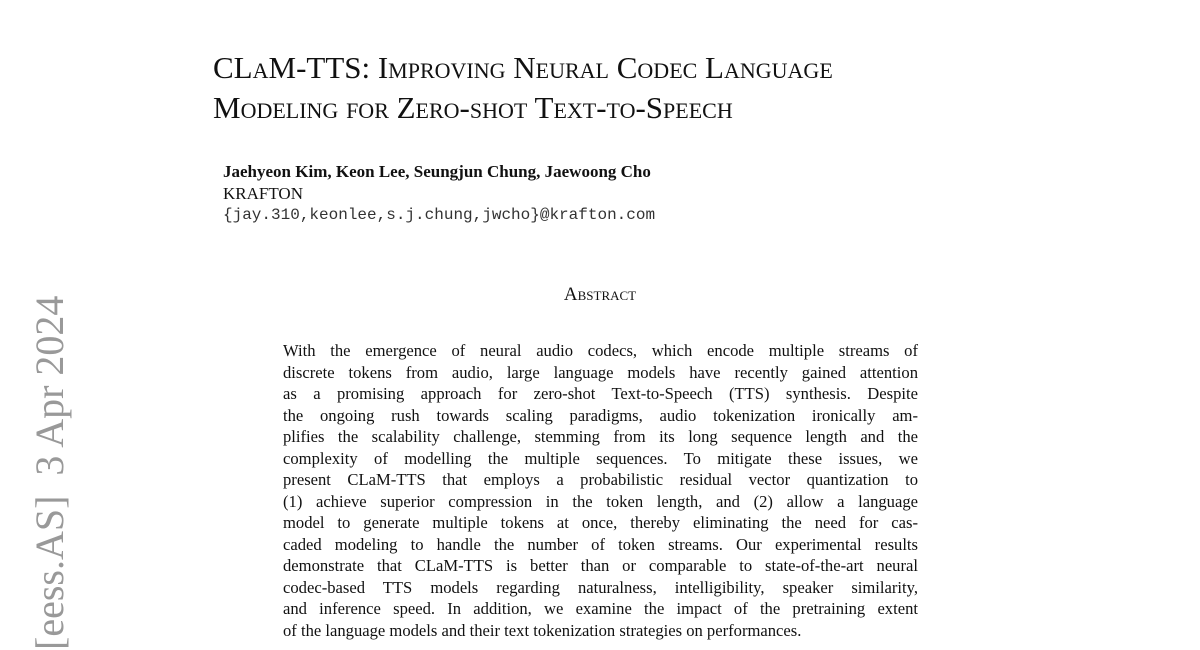  What do you see at coordinates (473, 107) in the screenshot?
I see `title-line: Modeling for Zero-shot Text-to-Speech` at bounding box center [473, 107].